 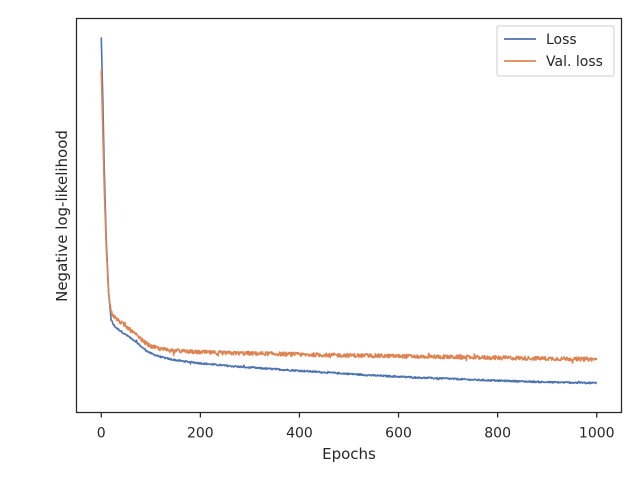 I want to click on legend: Loss Val. loss, so click(x=555, y=51).